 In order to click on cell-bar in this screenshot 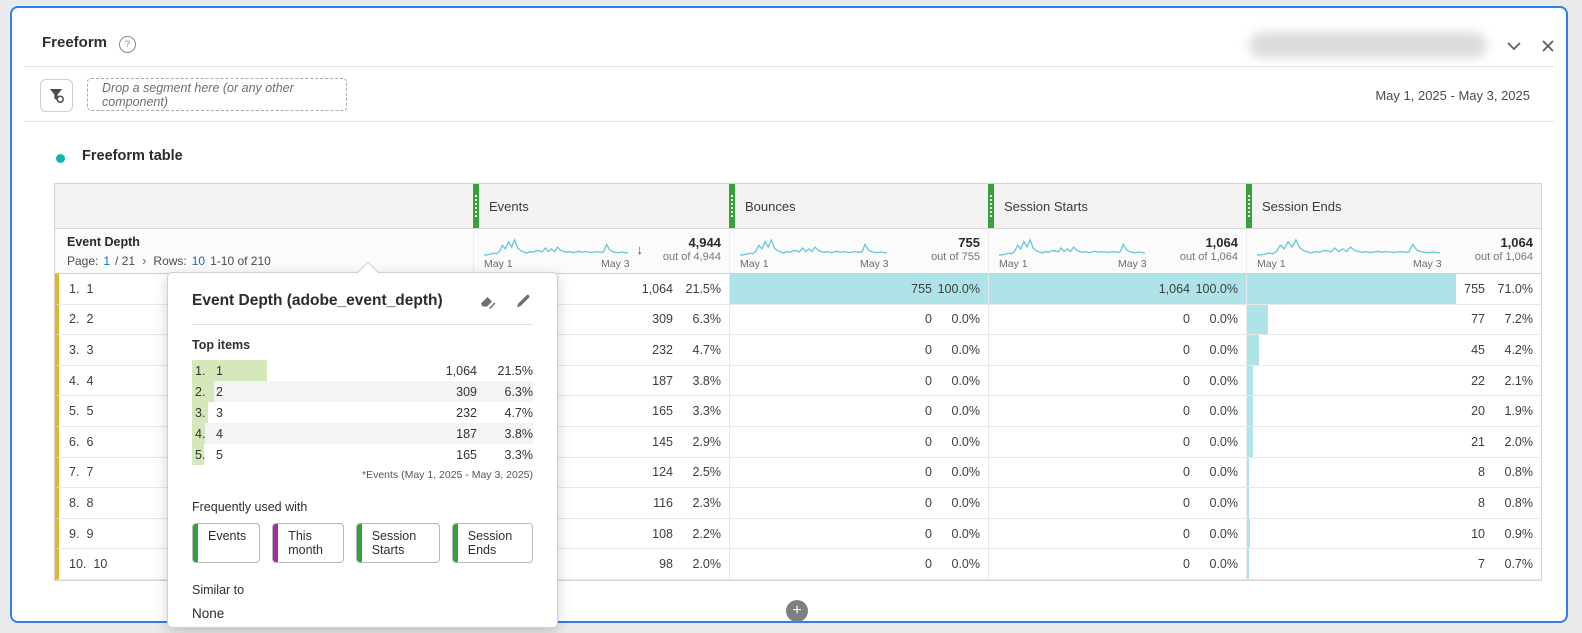, I will do `click(1117, 289)`.